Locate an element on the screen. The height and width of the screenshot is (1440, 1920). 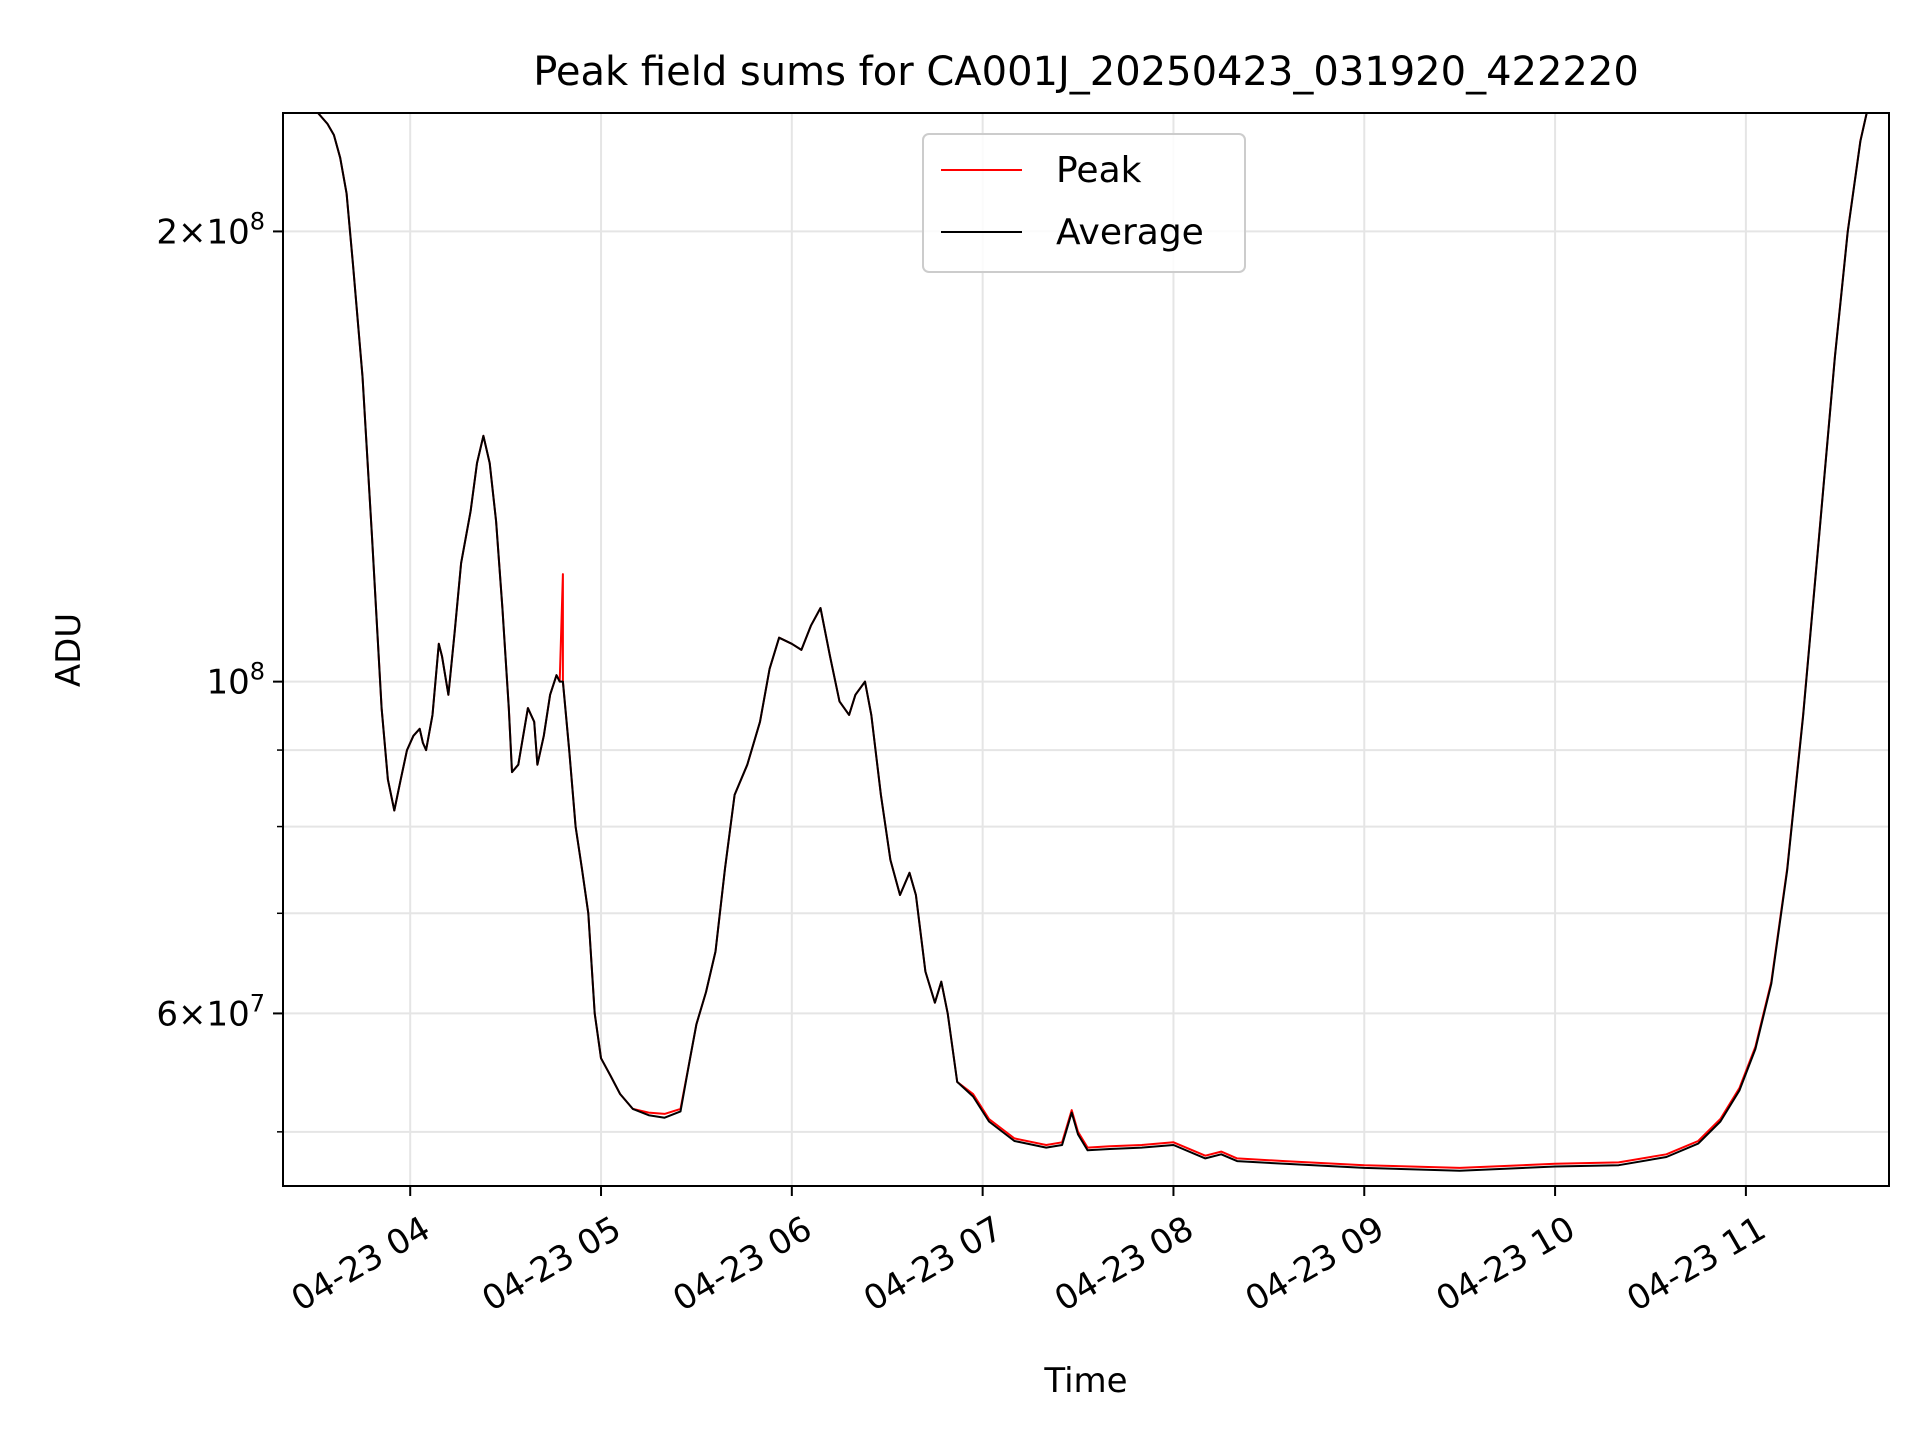
y-axis-label: ADU is located at coordinates (69, 650).